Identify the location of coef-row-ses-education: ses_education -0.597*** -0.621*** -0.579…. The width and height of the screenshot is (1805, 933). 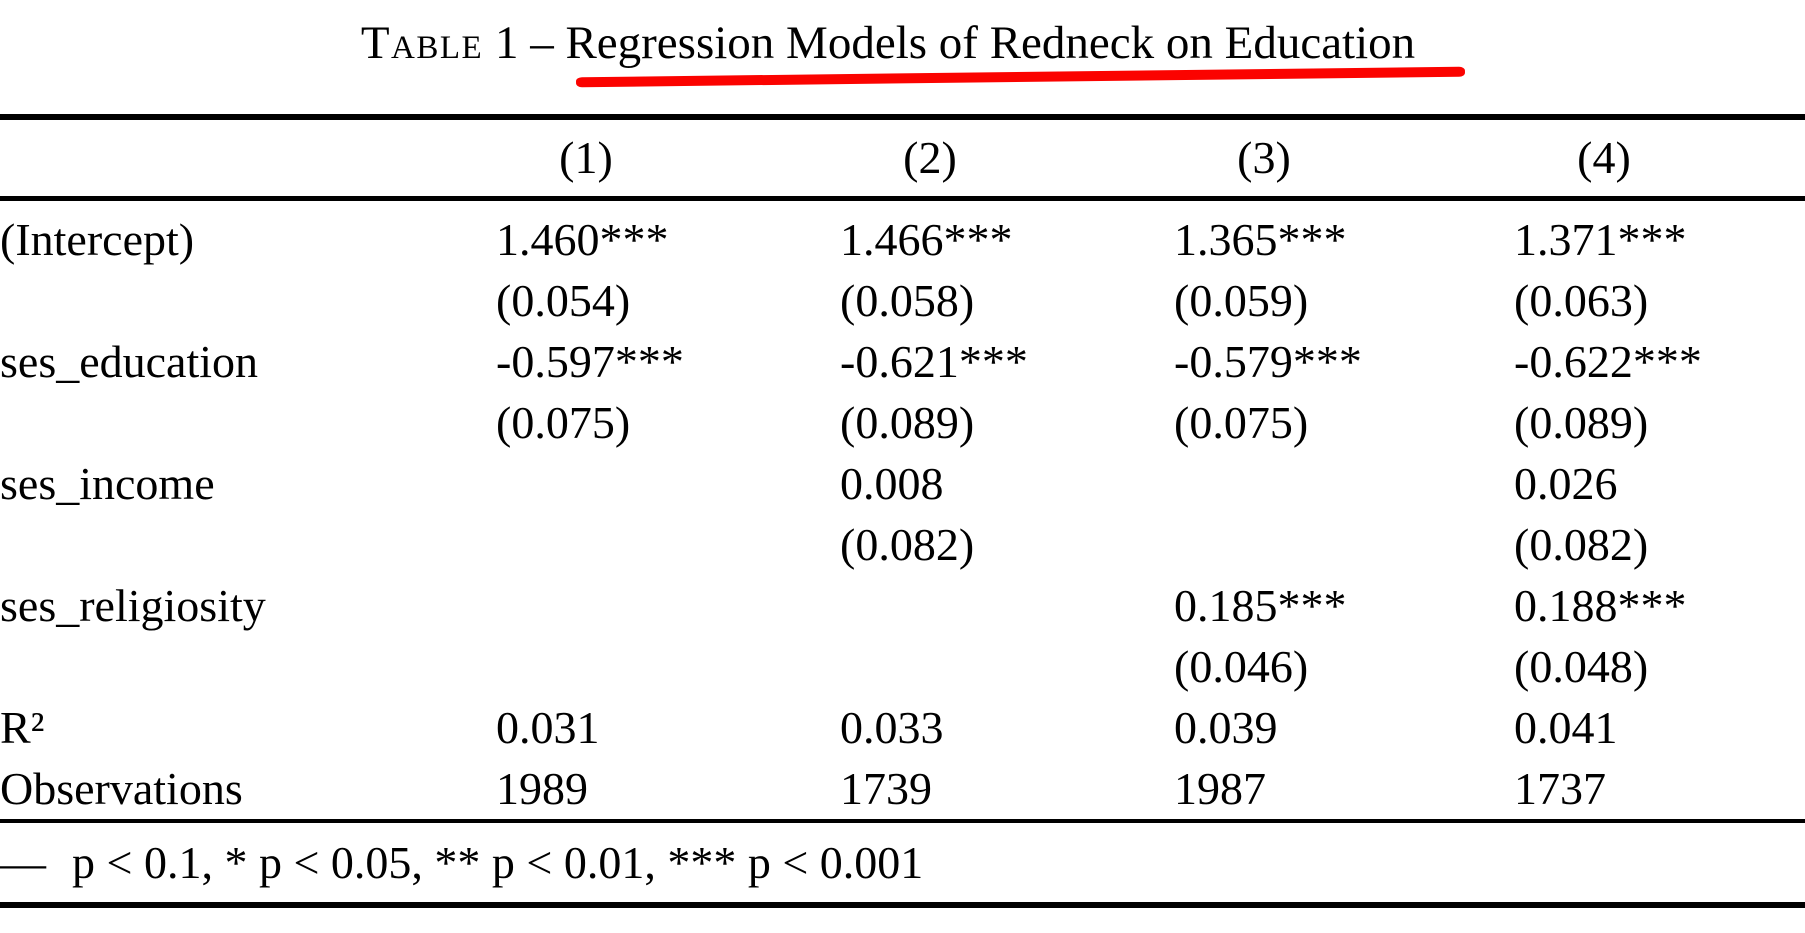
(902, 361).